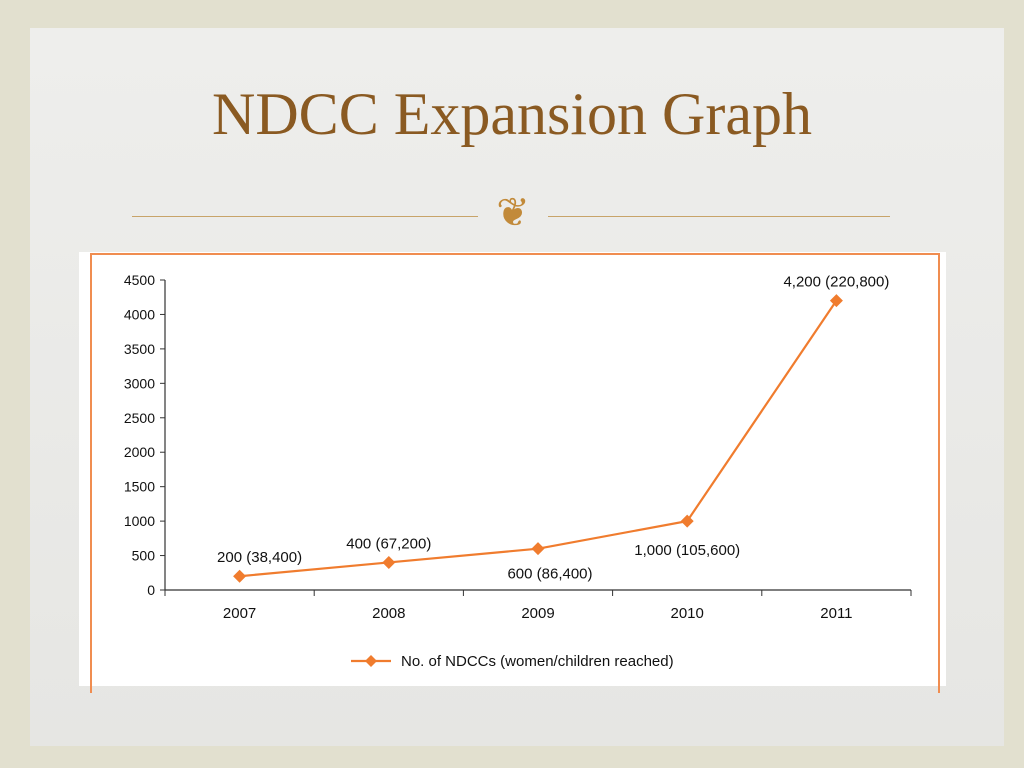 The image size is (1024, 768). Describe the element at coordinates (239, 613) in the screenshot. I see `x-tick-label: 2007` at that location.